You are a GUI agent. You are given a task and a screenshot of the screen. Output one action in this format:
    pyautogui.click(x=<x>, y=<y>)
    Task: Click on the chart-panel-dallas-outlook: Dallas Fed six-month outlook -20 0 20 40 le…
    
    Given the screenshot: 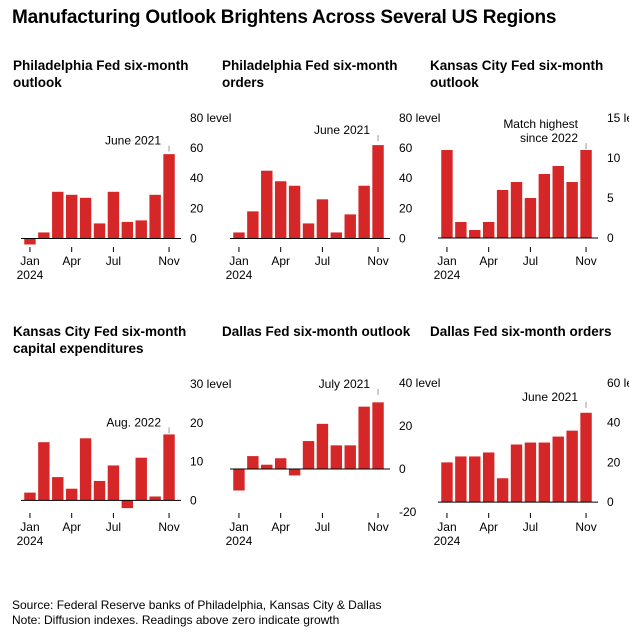 What is the action you would take?
    pyautogui.click(x=331, y=448)
    